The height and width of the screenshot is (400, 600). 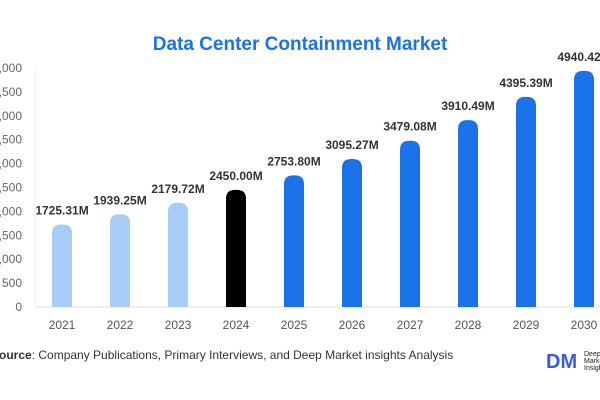 What do you see at coordinates (177, 189) in the screenshot?
I see `data-label: 2179.72M` at bounding box center [177, 189].